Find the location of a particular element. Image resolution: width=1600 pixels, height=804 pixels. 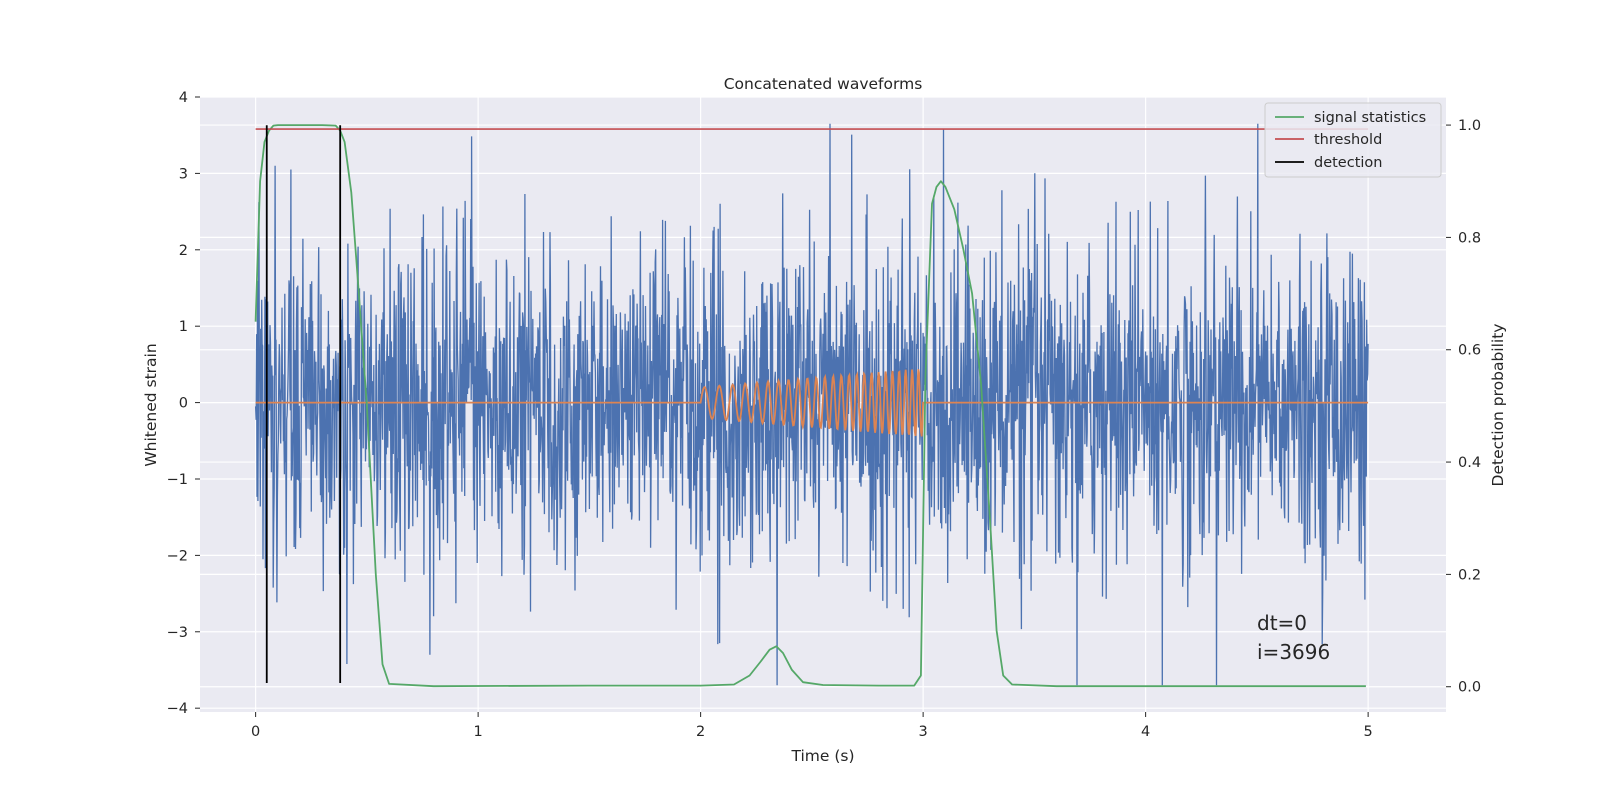

legend: signal statistics threshold detection is located at coordinates (1353, 140).